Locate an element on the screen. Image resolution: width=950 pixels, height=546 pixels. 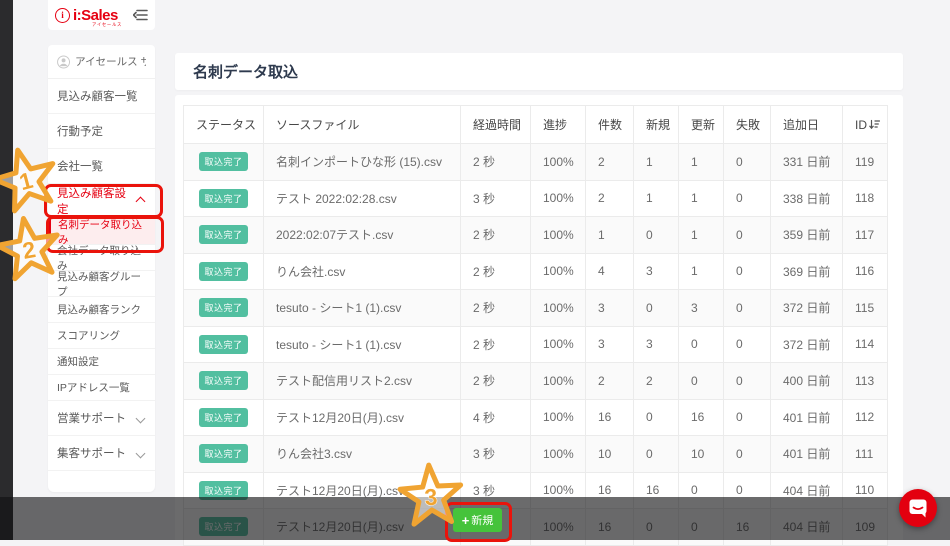
sidebar-item-lead-rank: 見込み顧客ランク is located at coordinates (101, 310).